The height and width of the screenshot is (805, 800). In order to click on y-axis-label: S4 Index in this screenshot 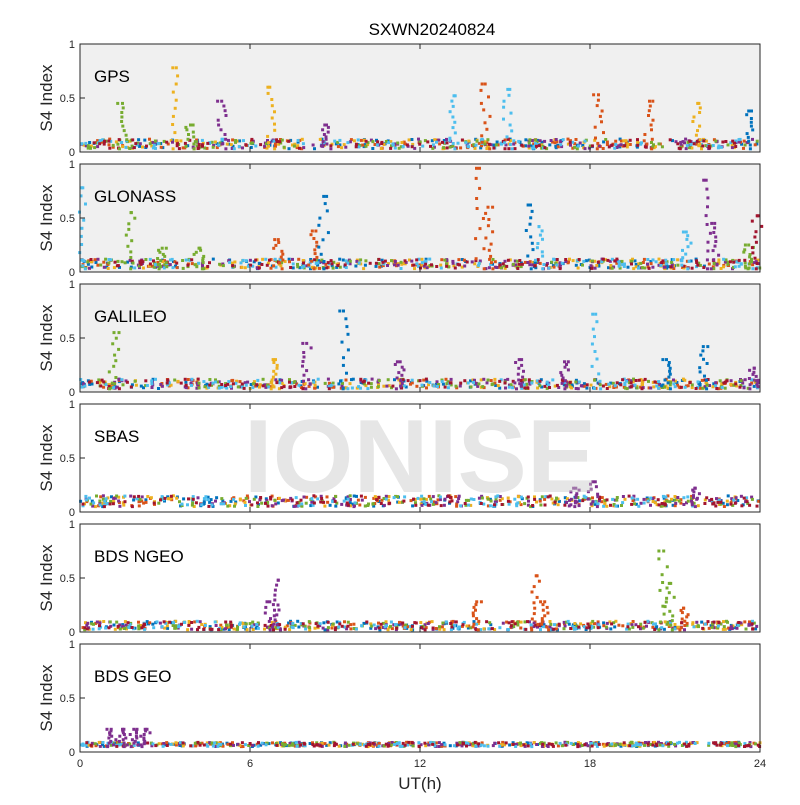, I will do `click(46, 98)`.